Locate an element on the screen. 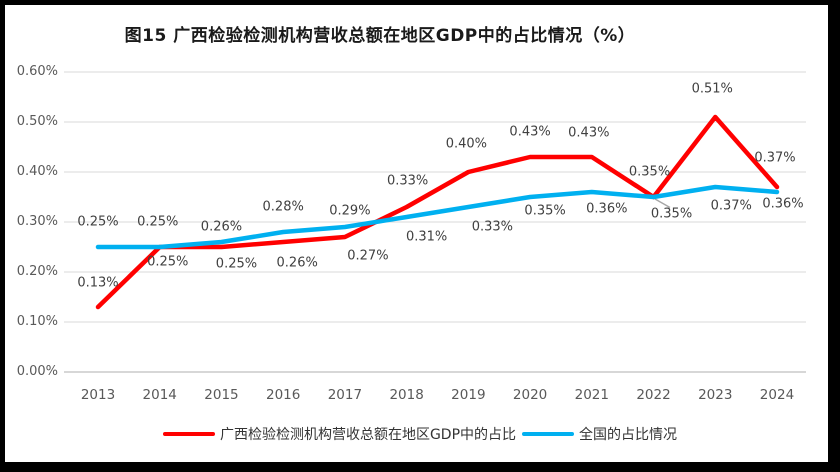 This screenshot has width=840, height=472. x-tick-label: 2015 is located at coordinates (221, 395).